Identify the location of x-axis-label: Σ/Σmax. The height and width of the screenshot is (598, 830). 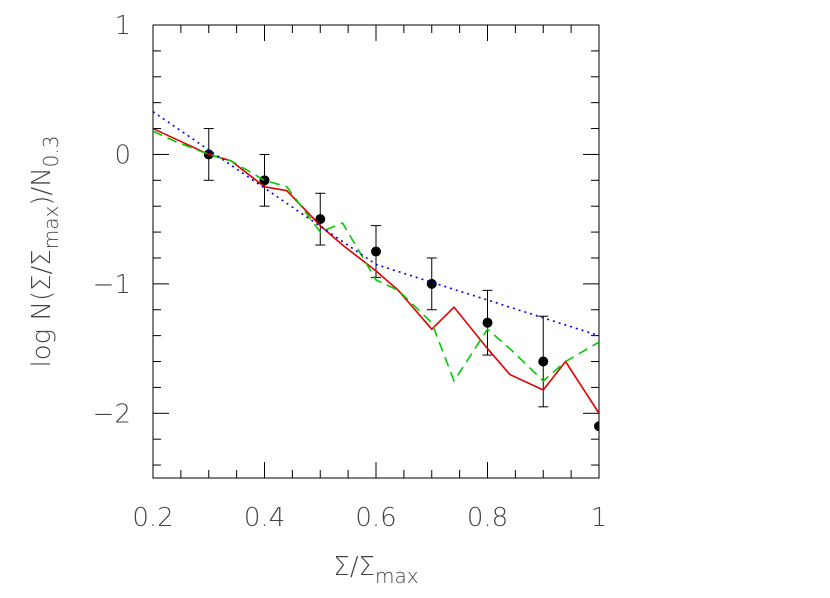
(375, 570).